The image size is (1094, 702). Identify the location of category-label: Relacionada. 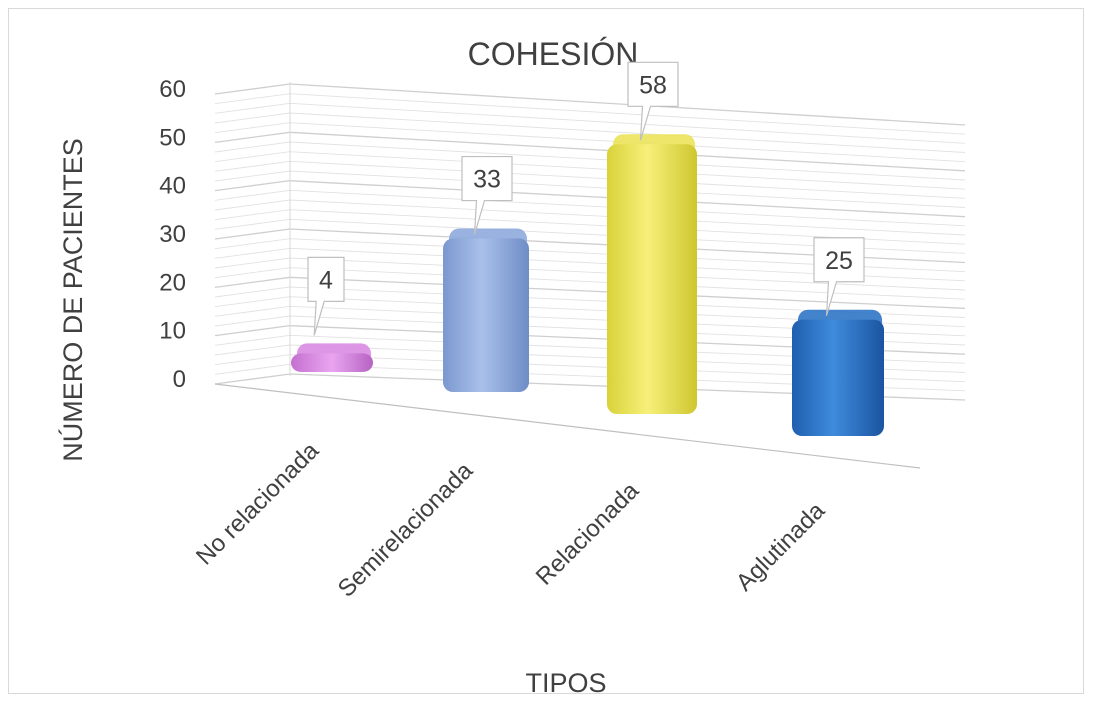
(588, 534).